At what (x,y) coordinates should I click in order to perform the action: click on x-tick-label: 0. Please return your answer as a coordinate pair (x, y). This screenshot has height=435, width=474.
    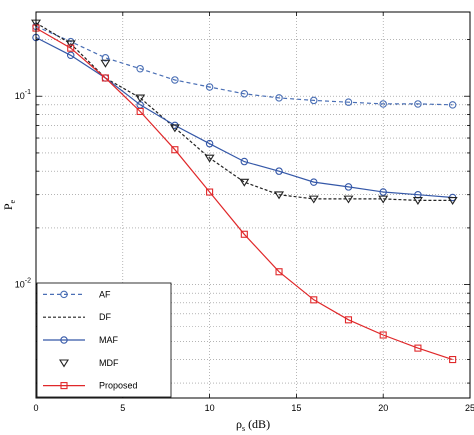
    Looking at the image, I should click on (35, 408).